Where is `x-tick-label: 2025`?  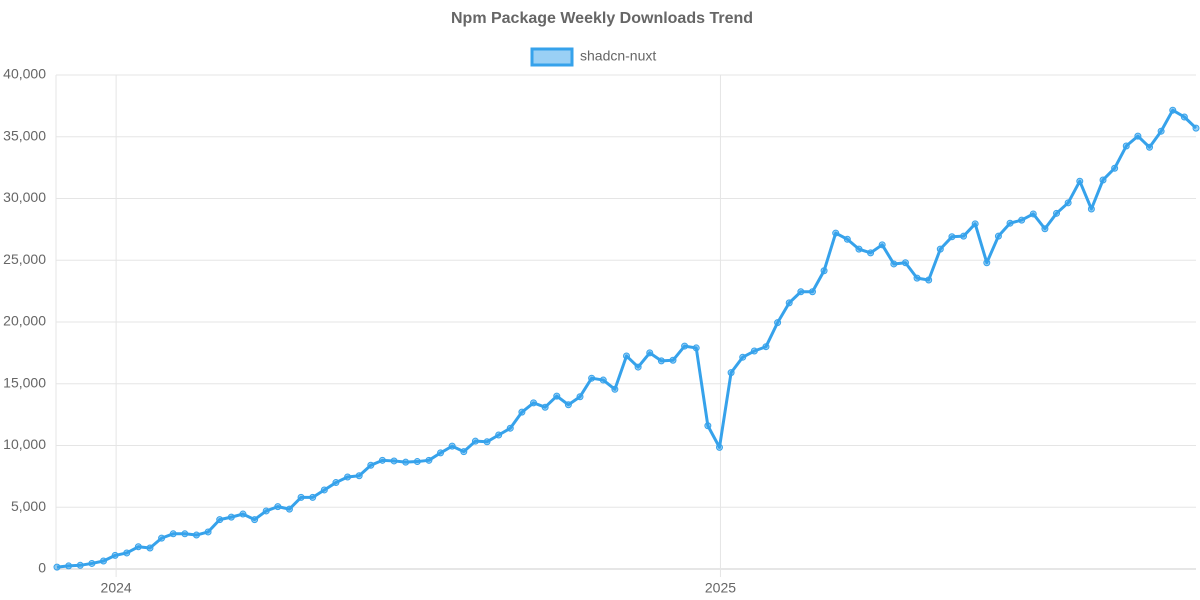 x-tick-label: 2025 is located at coordinates (720, 588).